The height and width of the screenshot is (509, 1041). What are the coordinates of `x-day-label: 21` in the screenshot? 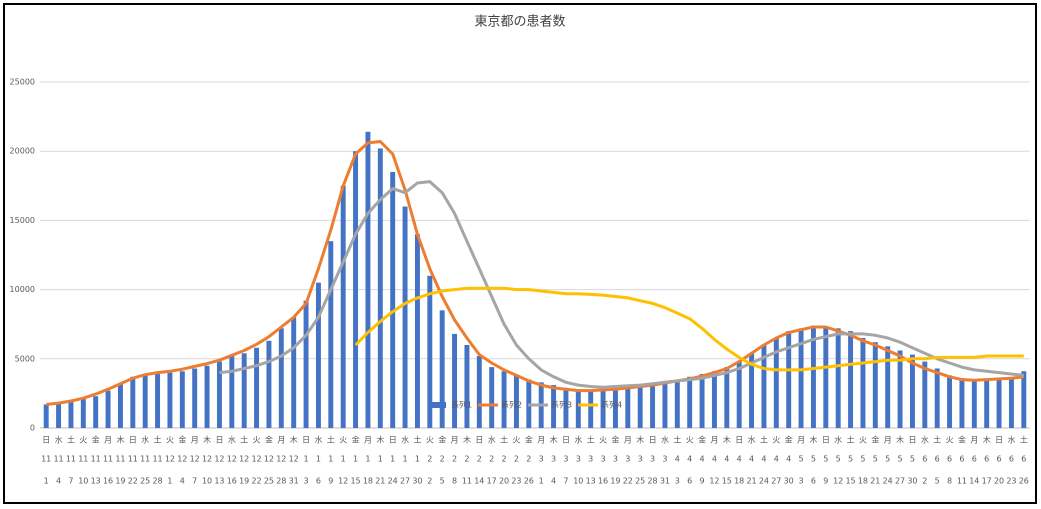 It's located at (380, 481).